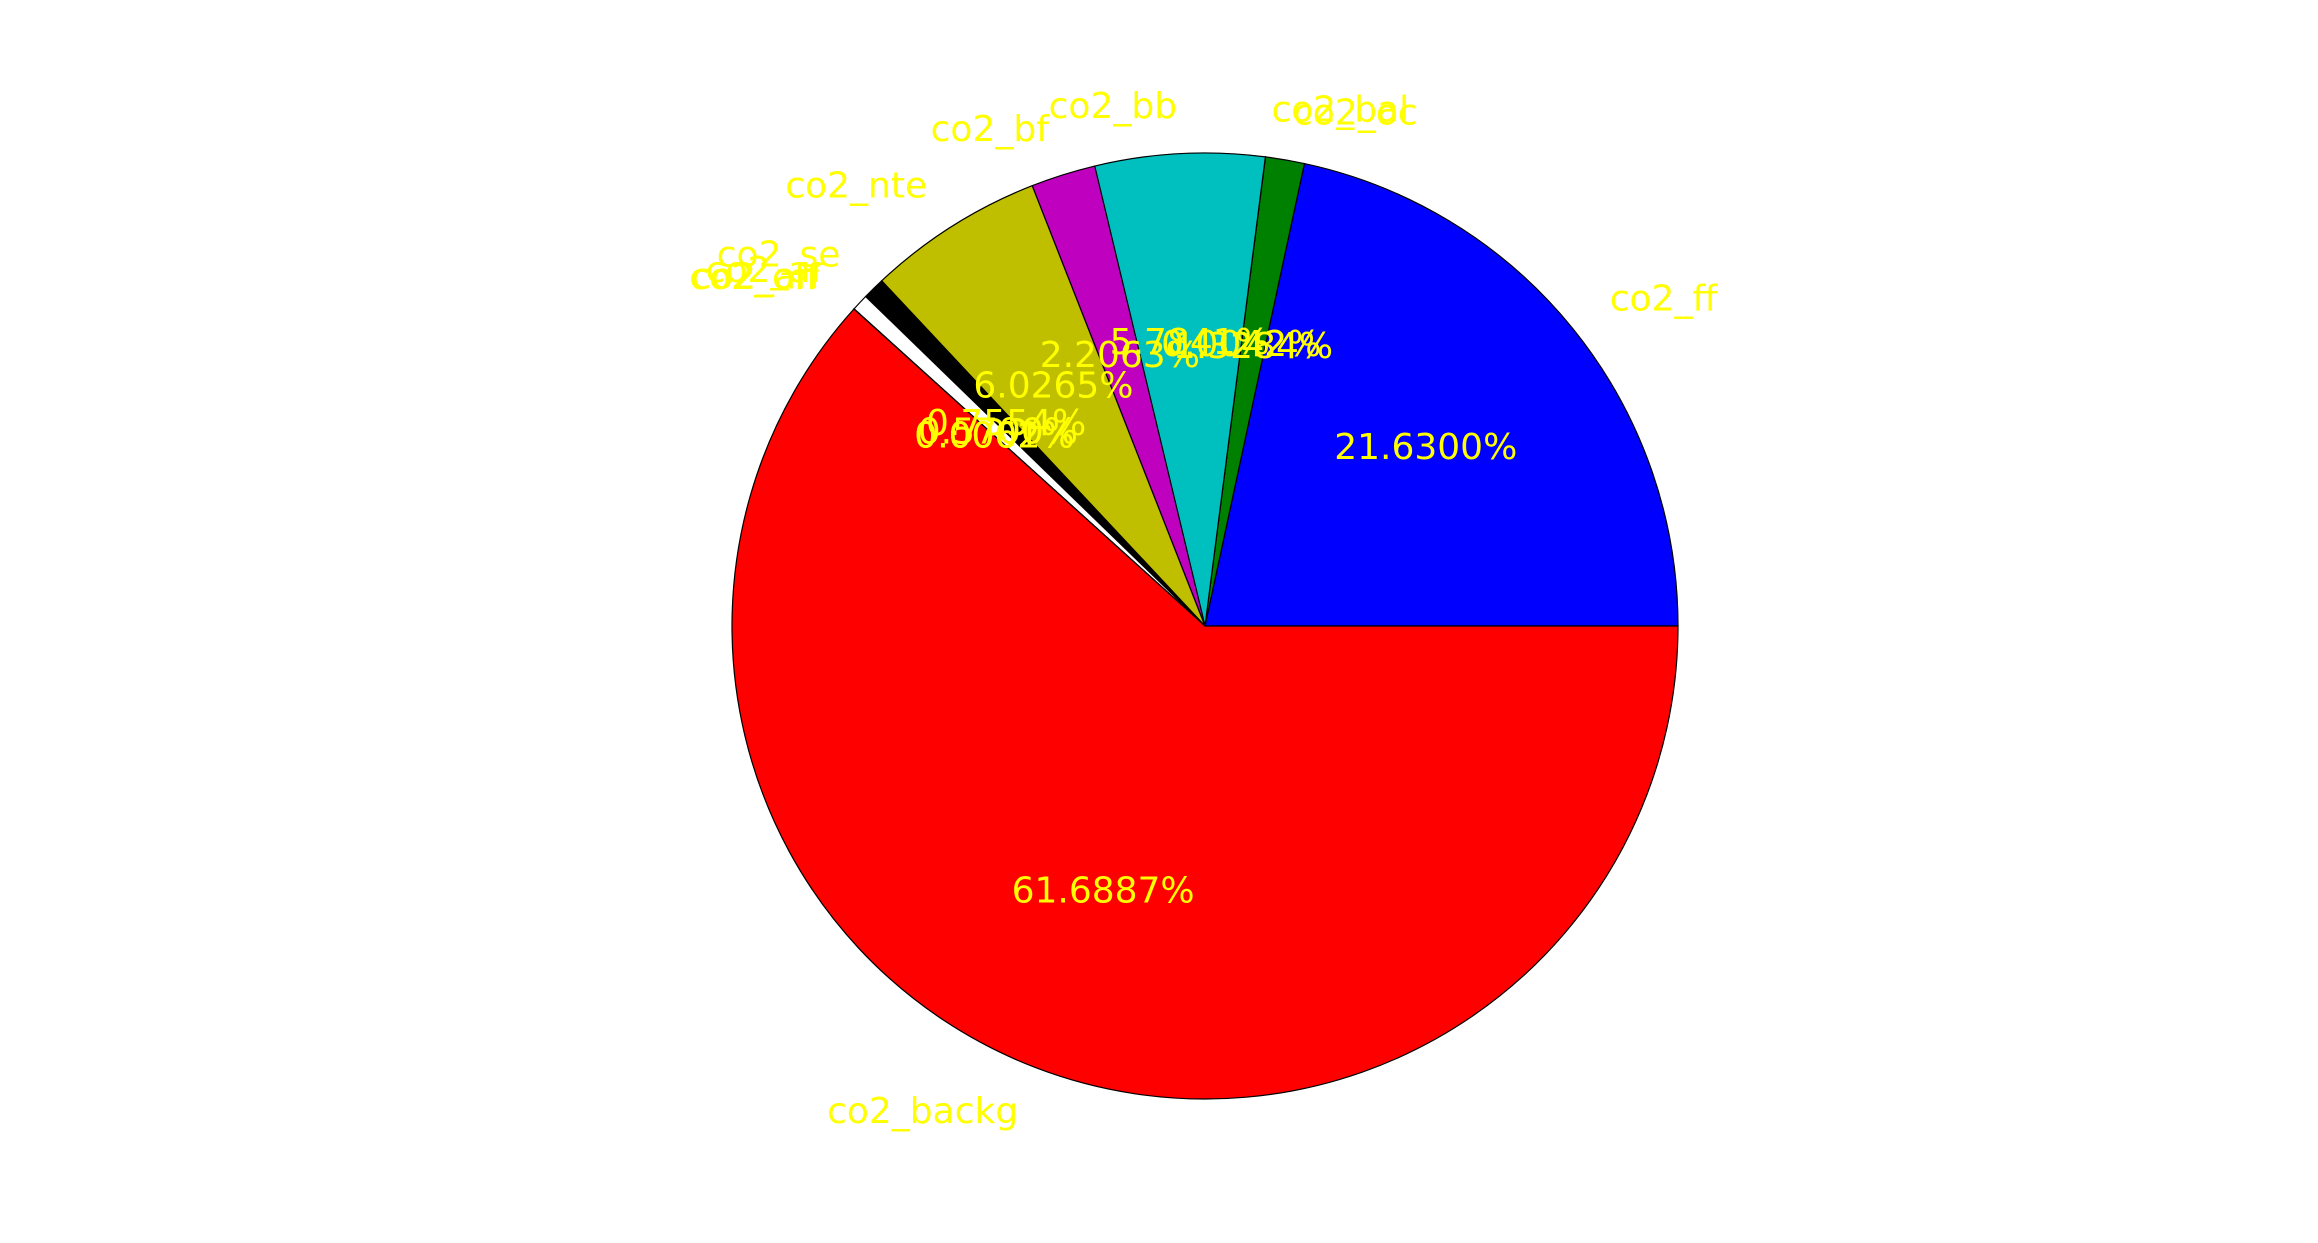  Describe the element at coordinates (922, 1111) in the screenshot. I see `slice-label-co2-backg: co2_backg` at that location.